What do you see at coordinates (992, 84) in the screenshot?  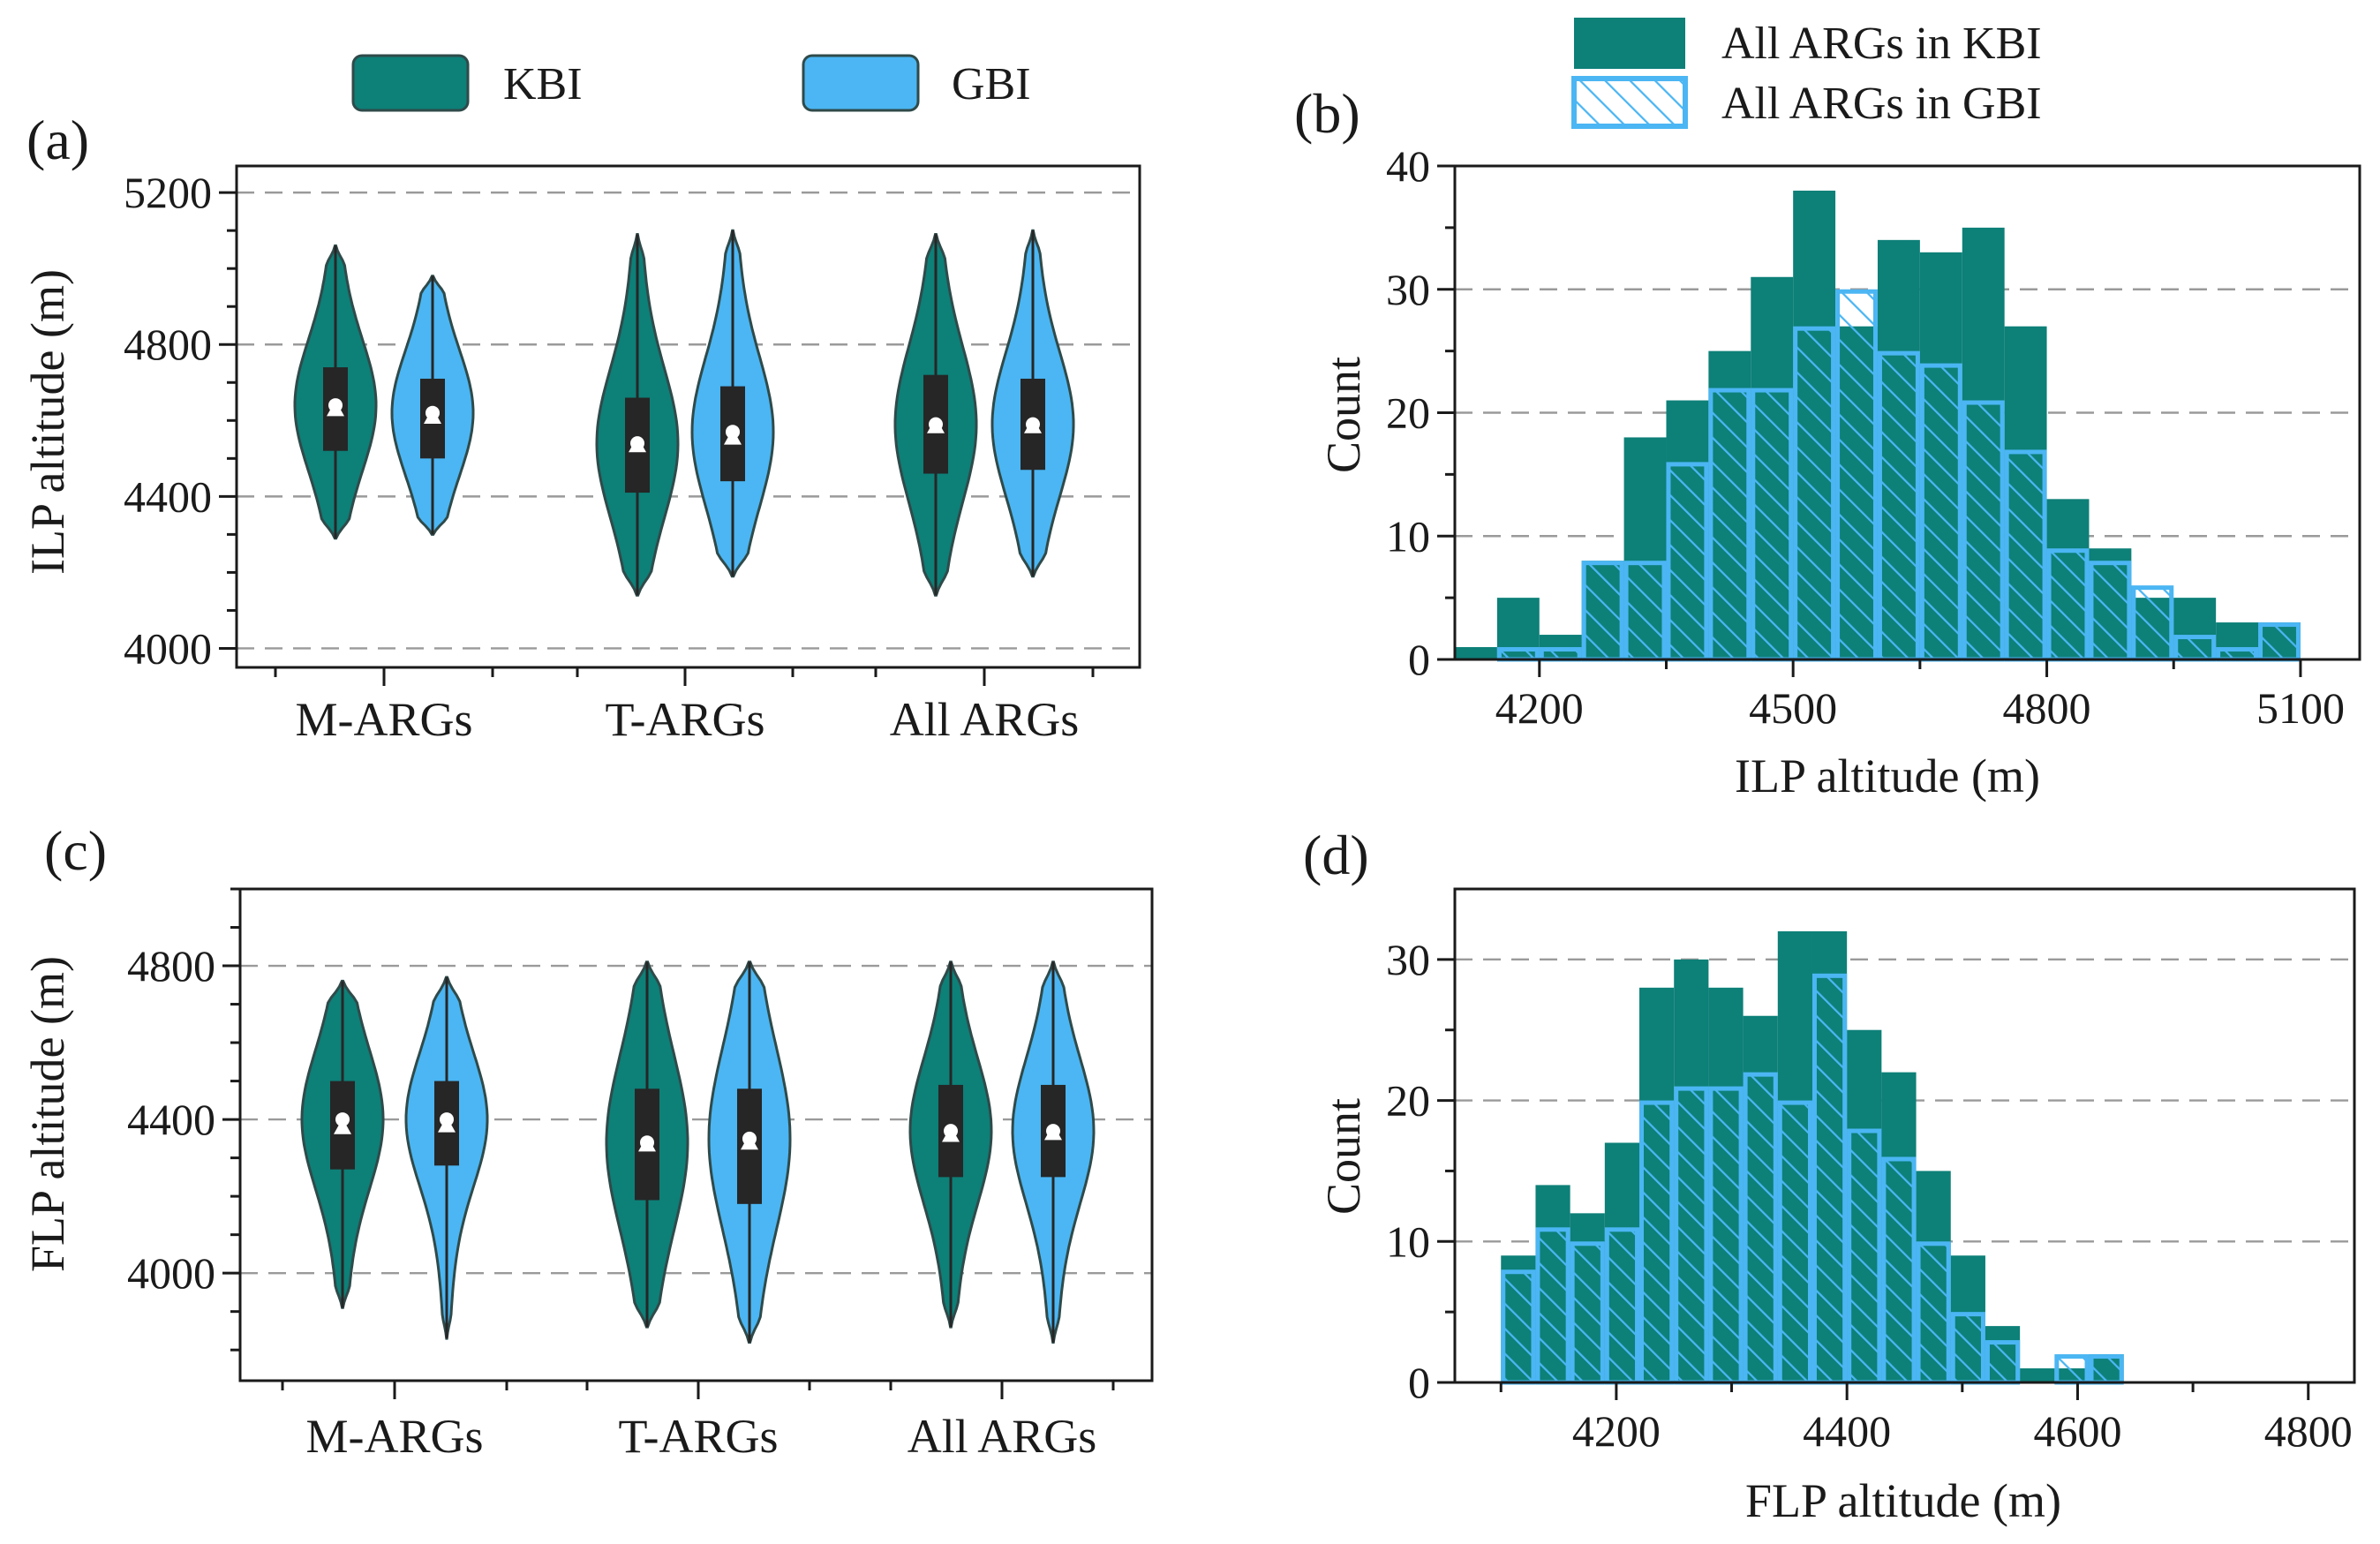 I see `legend-gbi-label: GBI` at bounding box center [992, 84].